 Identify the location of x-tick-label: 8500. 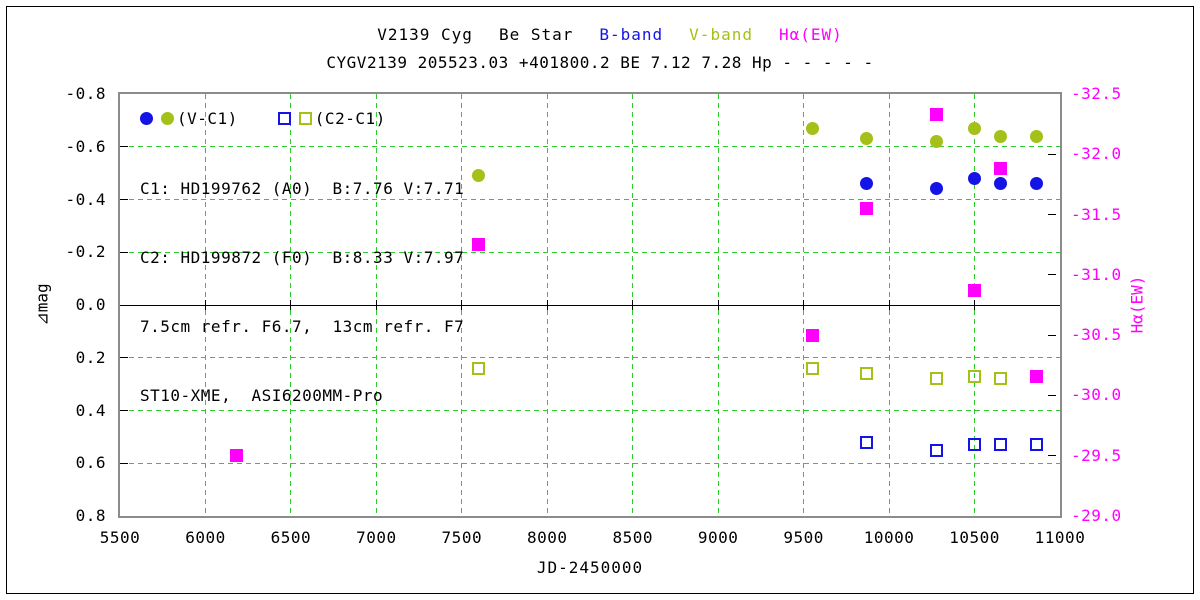
(632, 537).